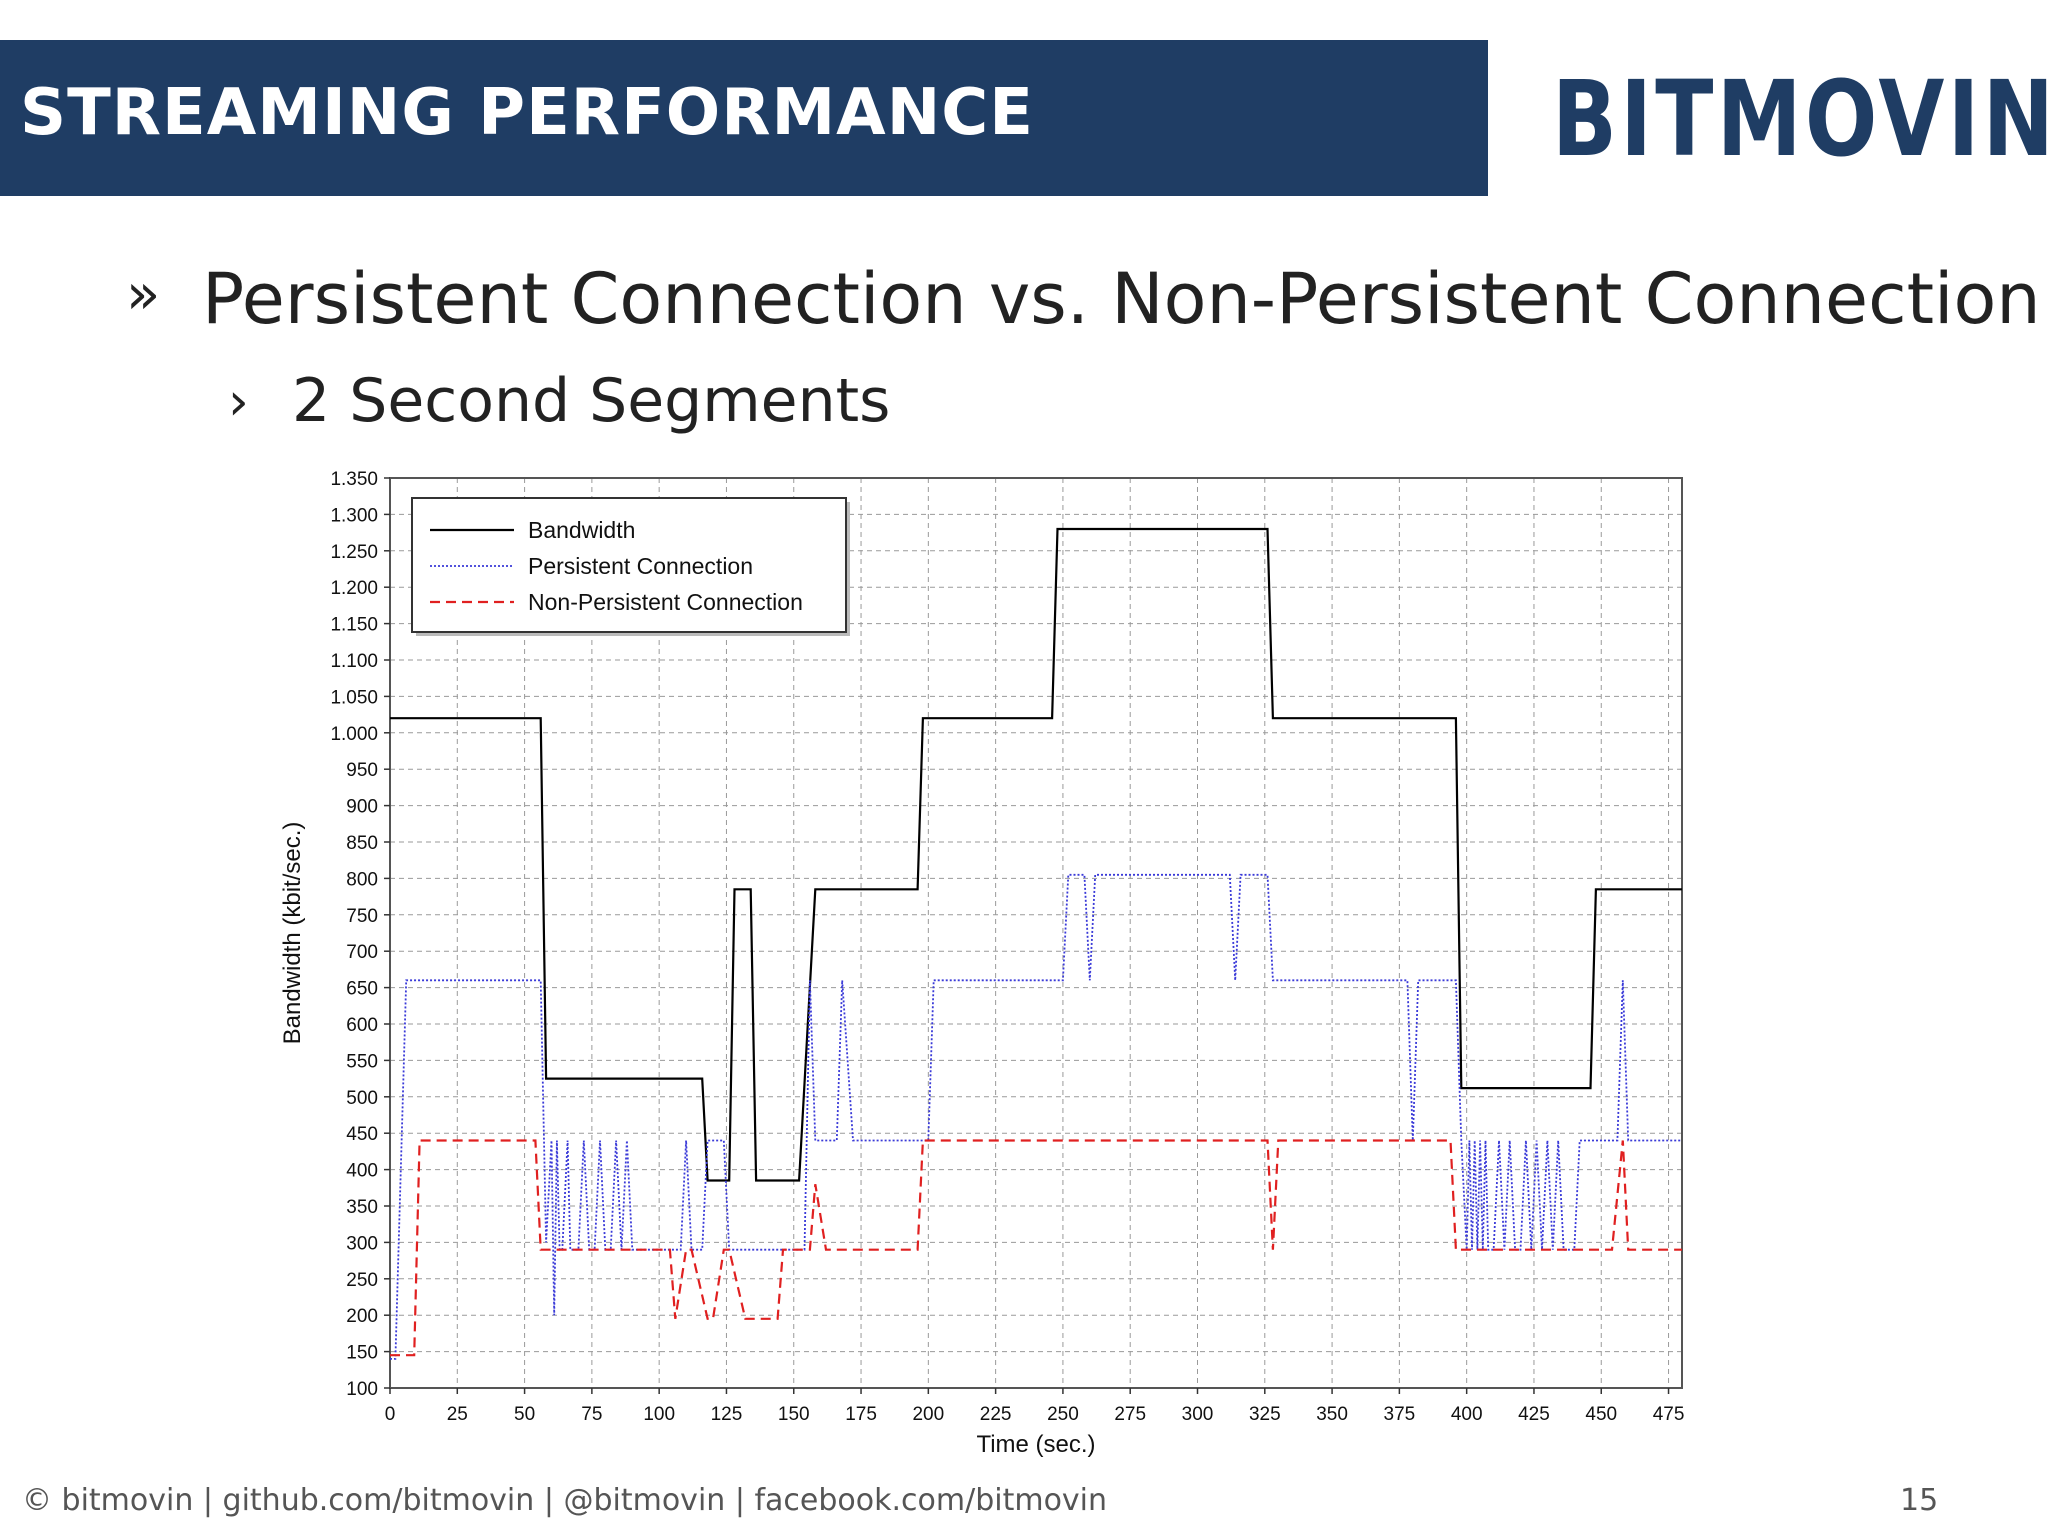 Image resolution: width=2048 pixels, height=1536 pixels. What do you see at coordinates (354, 552) in the screenshot?
I see `y-tick-label: 1.250` at bounding box center [354, 552].